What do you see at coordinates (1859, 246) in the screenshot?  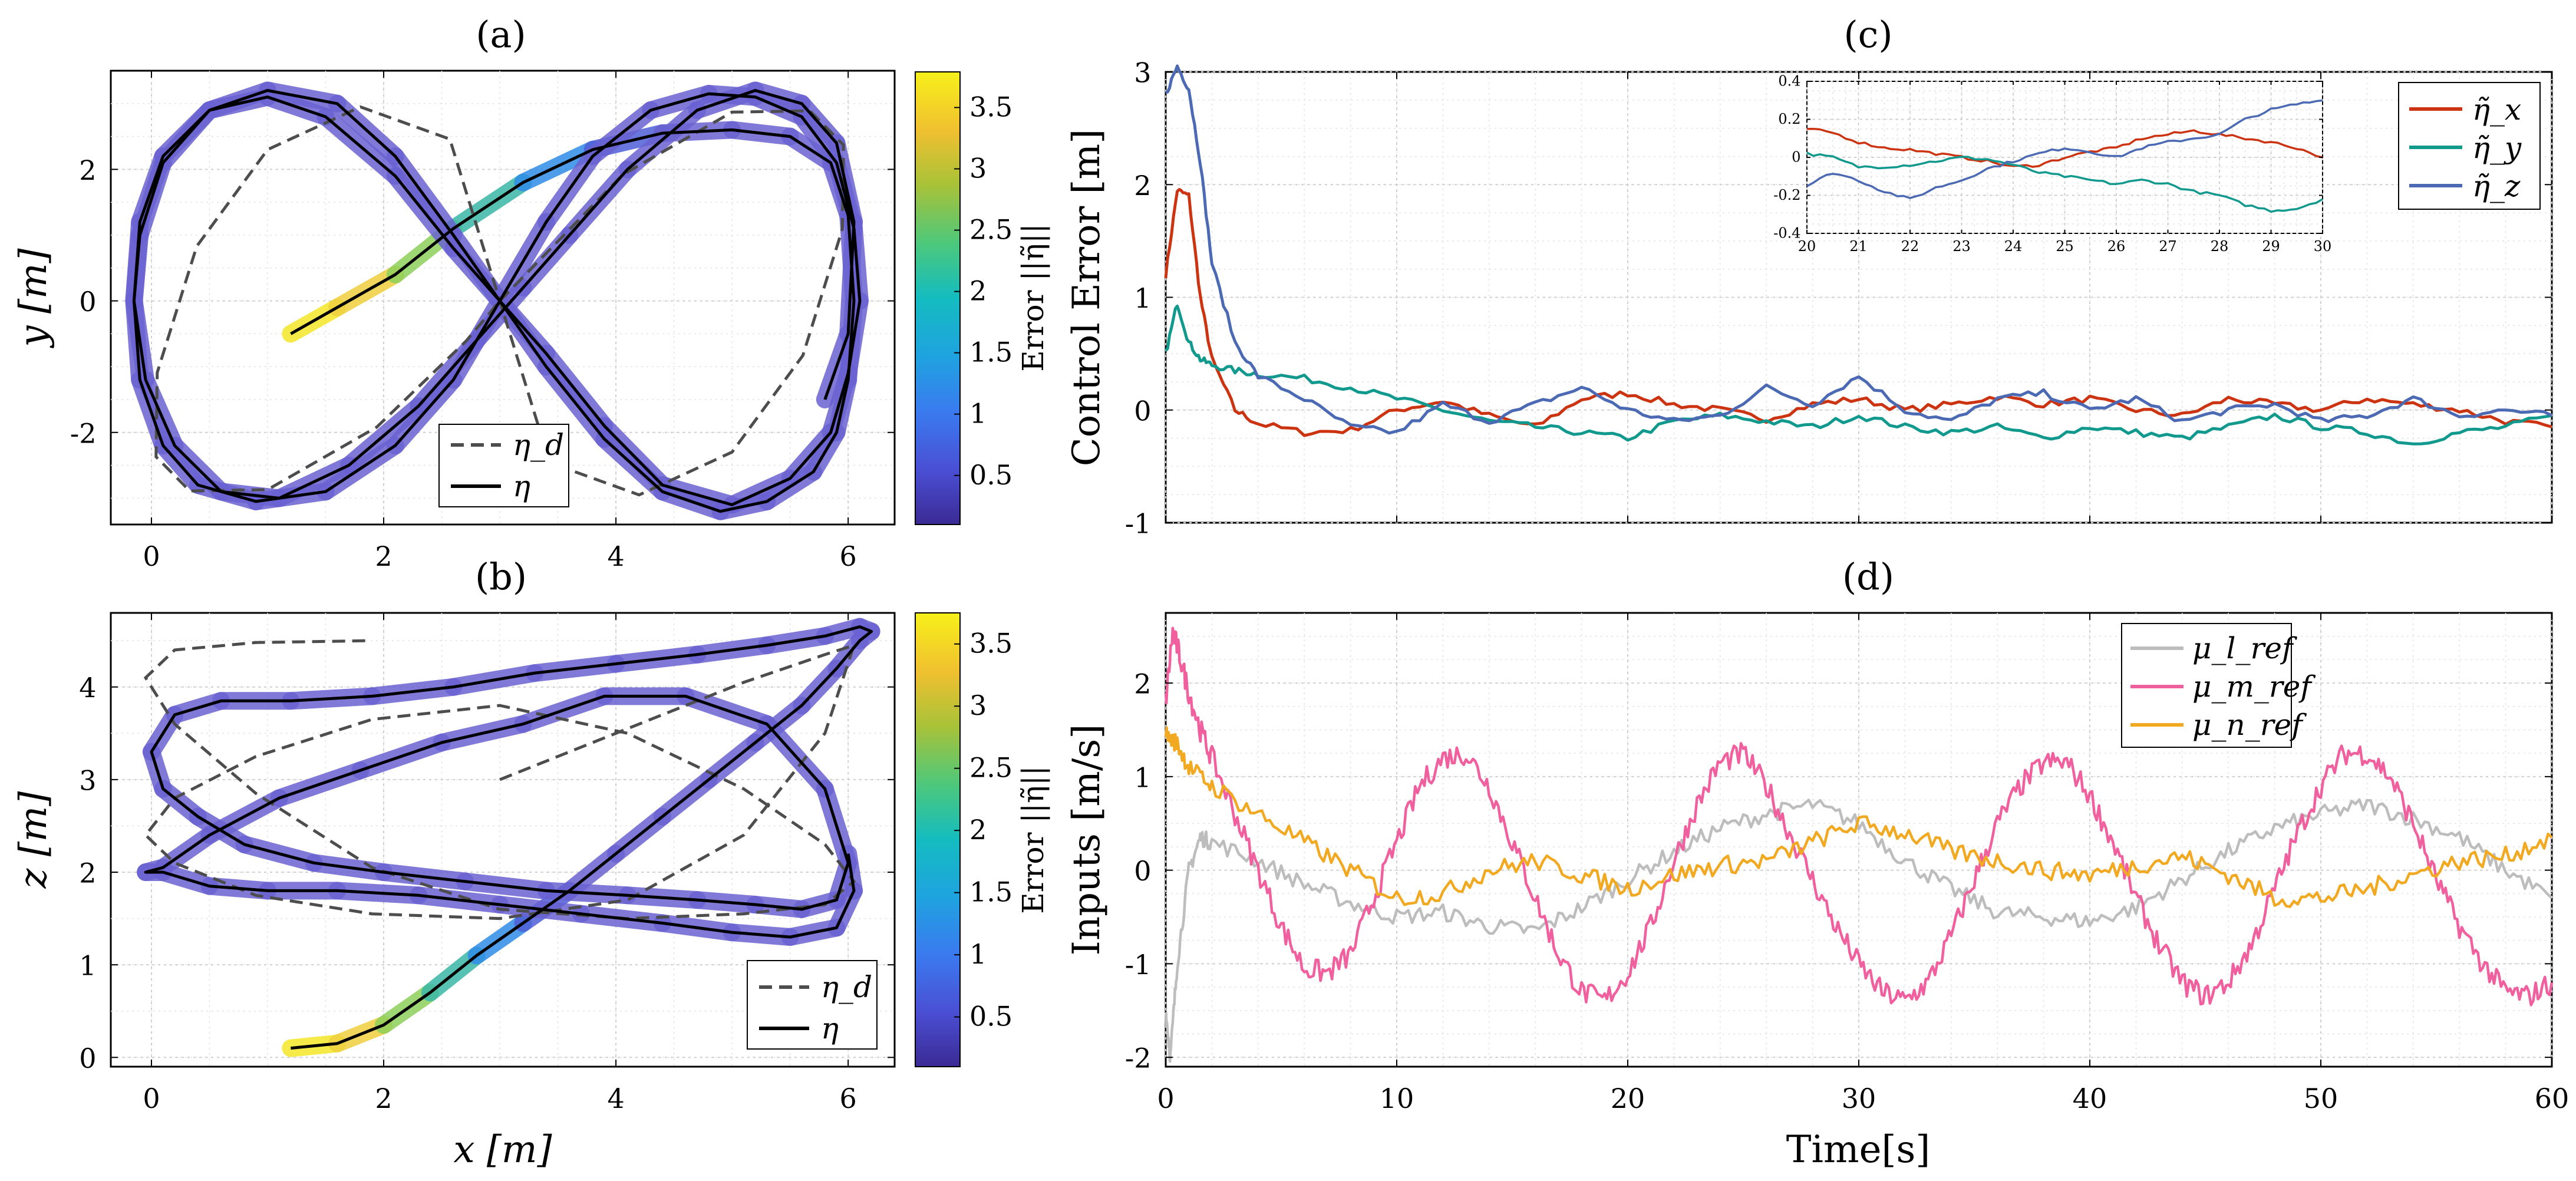 I see `x-tick-label: 21` at bounding box center [1859, 246].